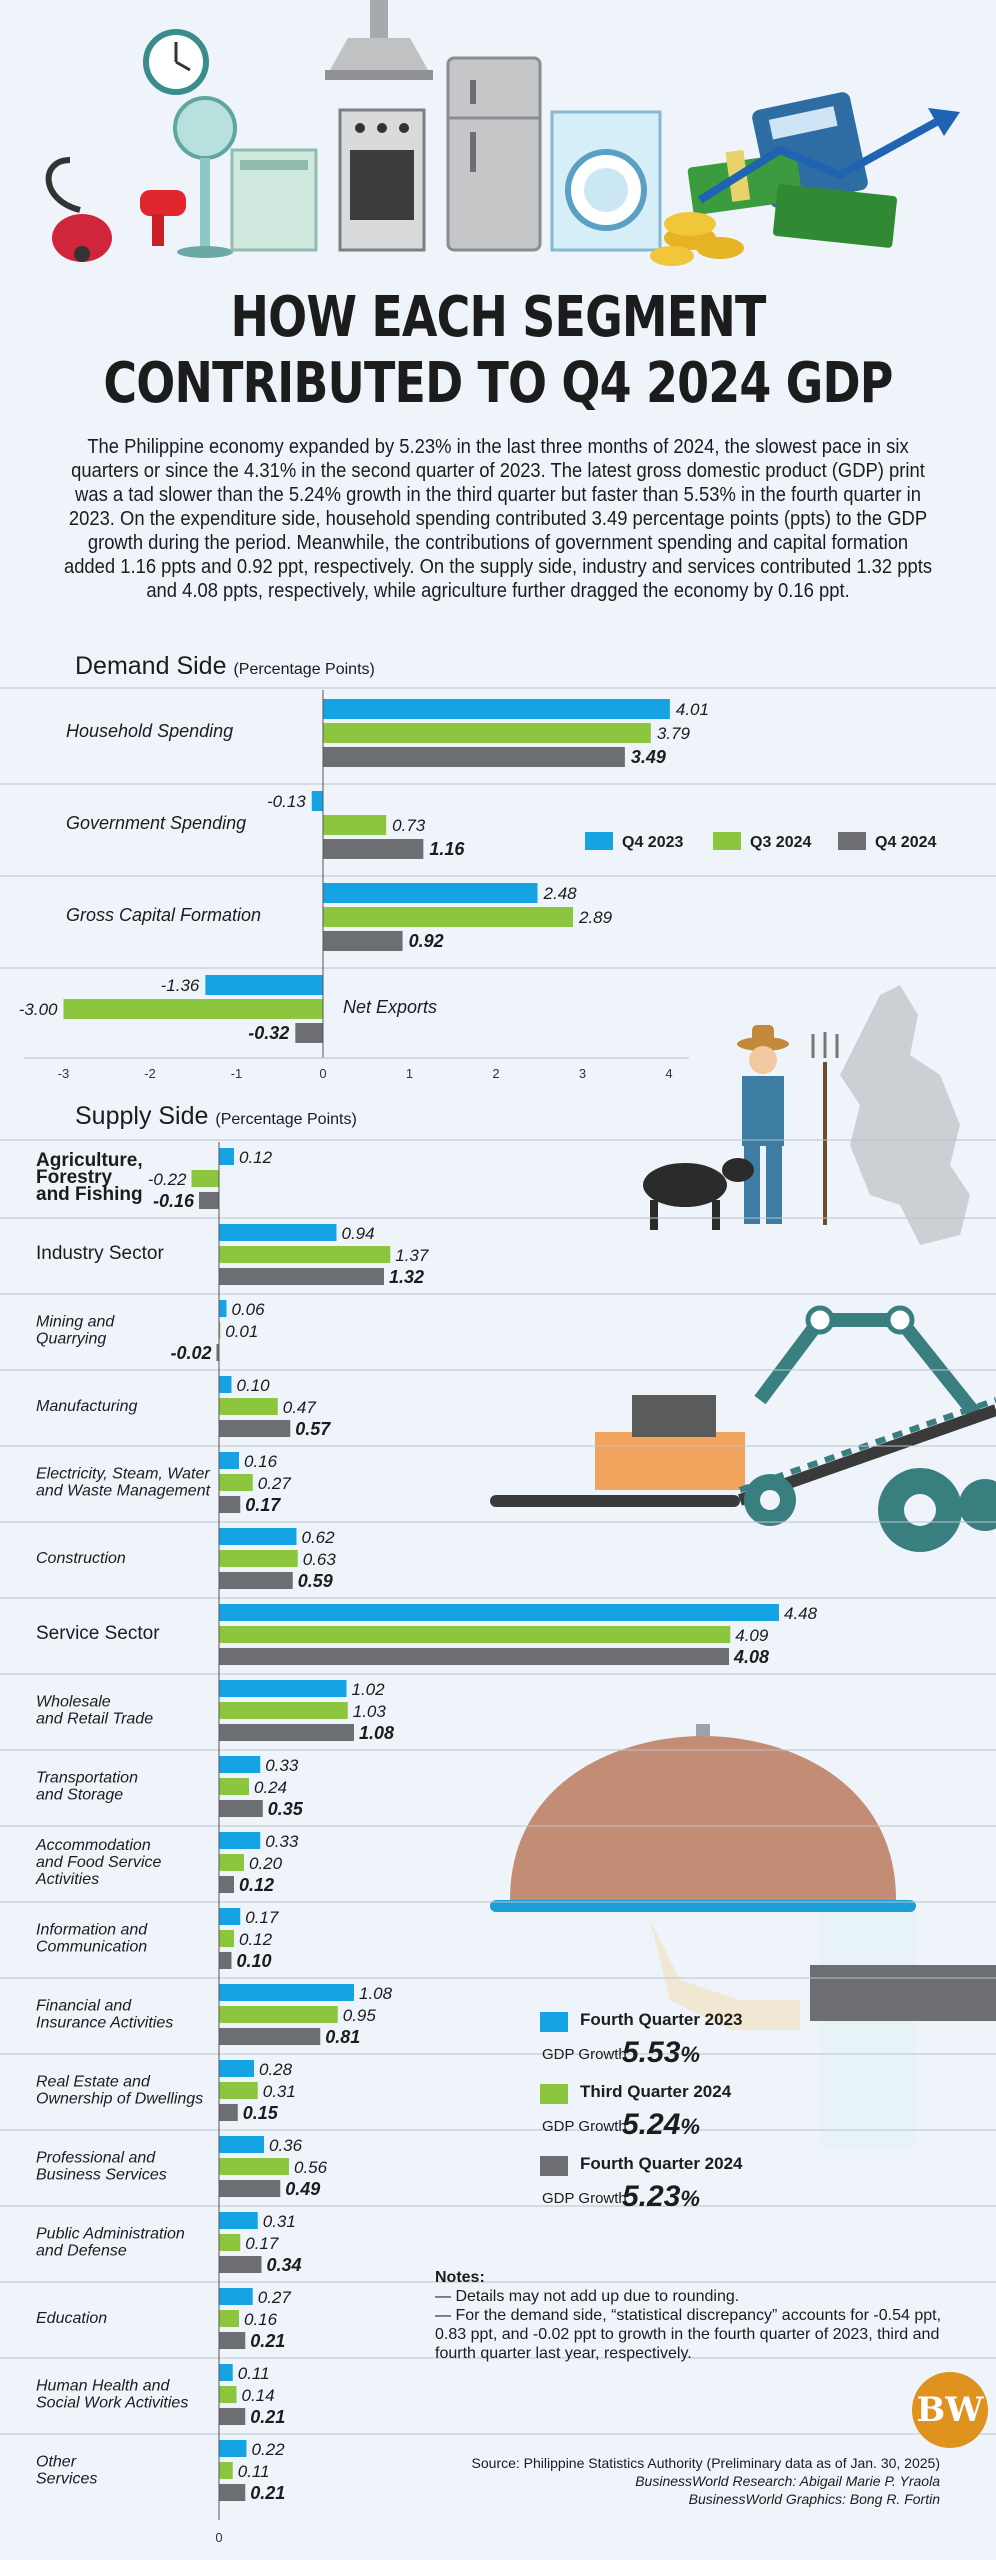 The width and height of the screenshot is (996, 2560). I want to click on philippine-map-icon, so click(905, 1115).